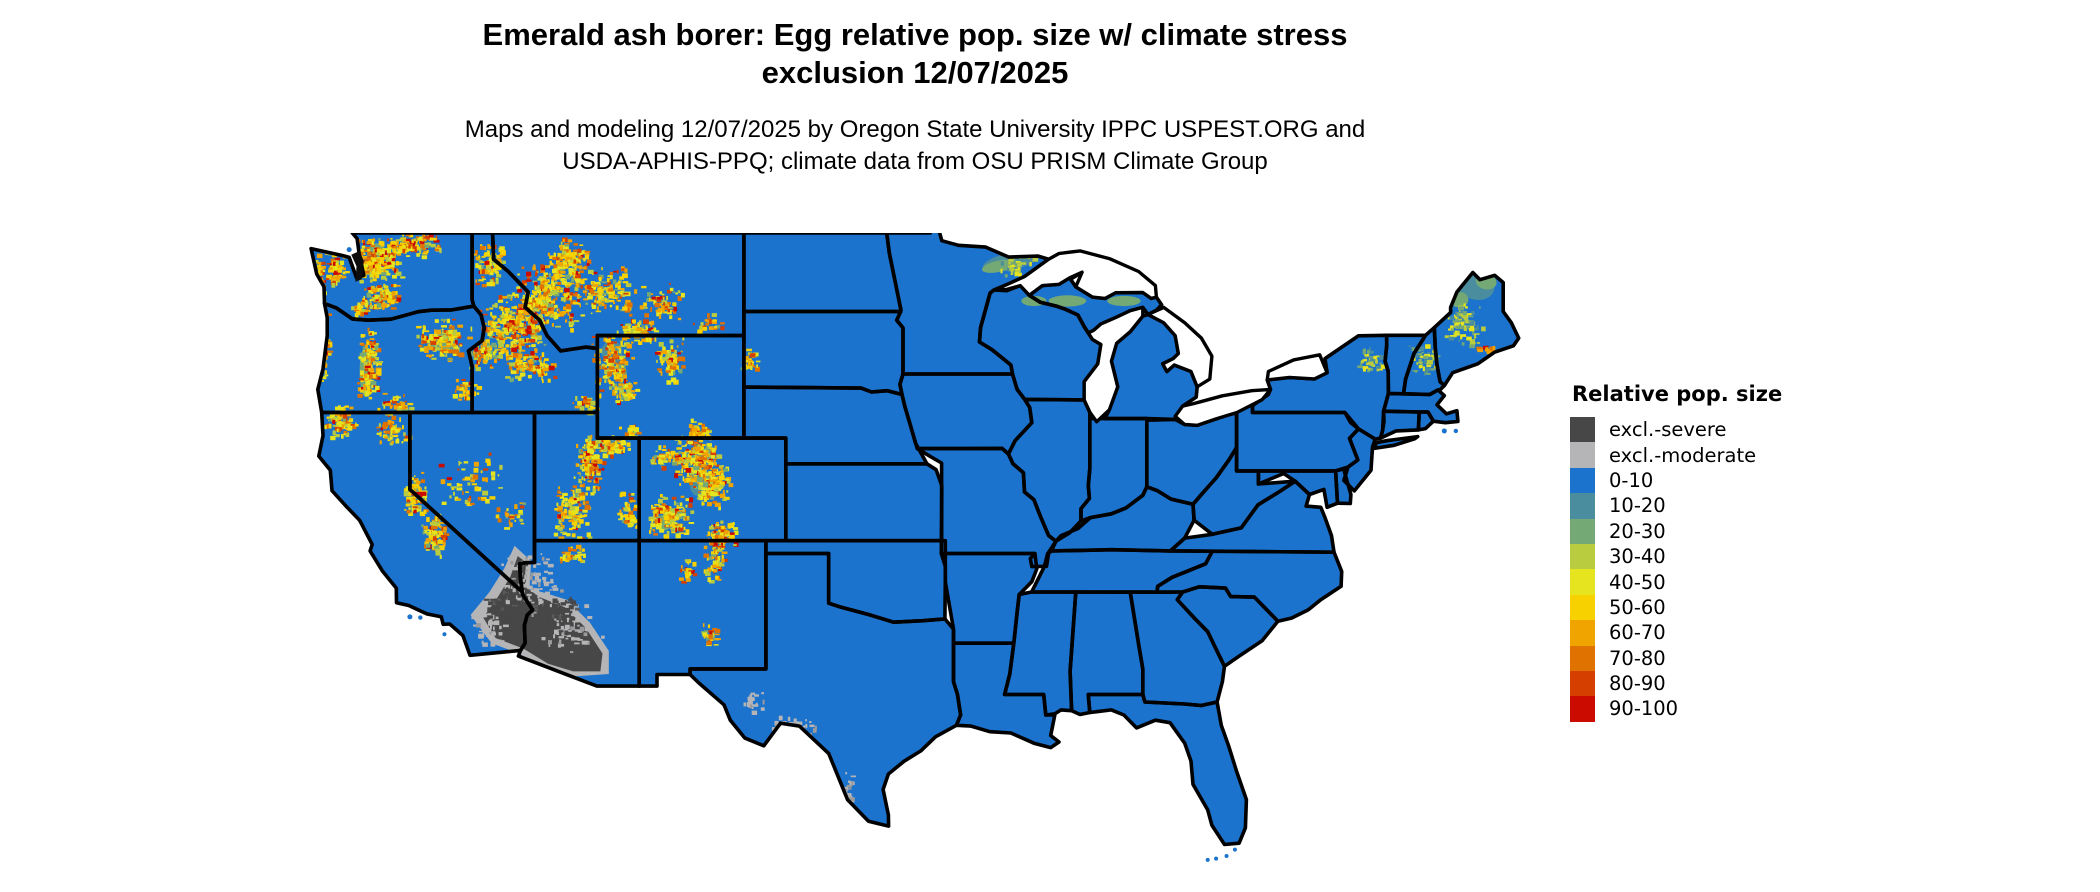 The height and width of the screenshot is (892, 2100). I want to click on legend-label: excl.-moderate, so click(1683, 455).